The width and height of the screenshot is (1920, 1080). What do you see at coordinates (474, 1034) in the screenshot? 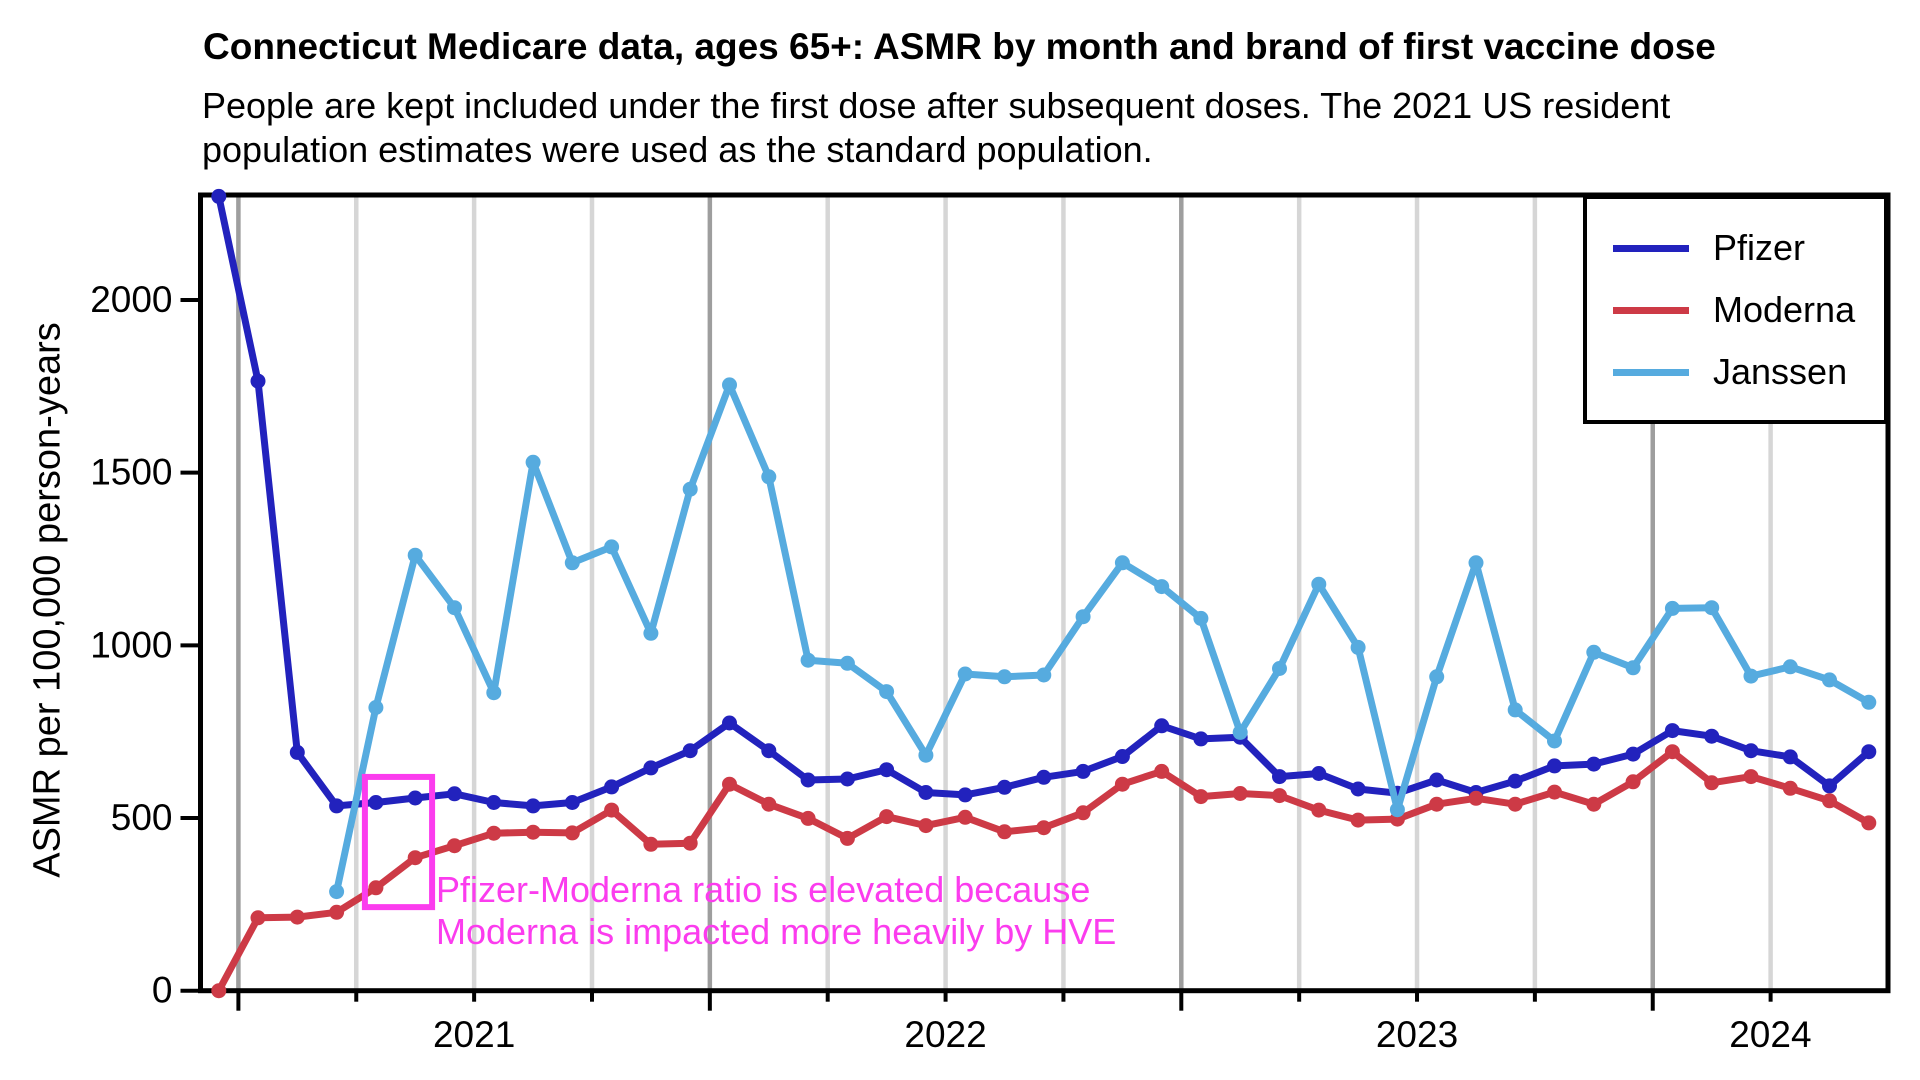
I see `svg-text: 2021` at bounding box center [474, 1034].